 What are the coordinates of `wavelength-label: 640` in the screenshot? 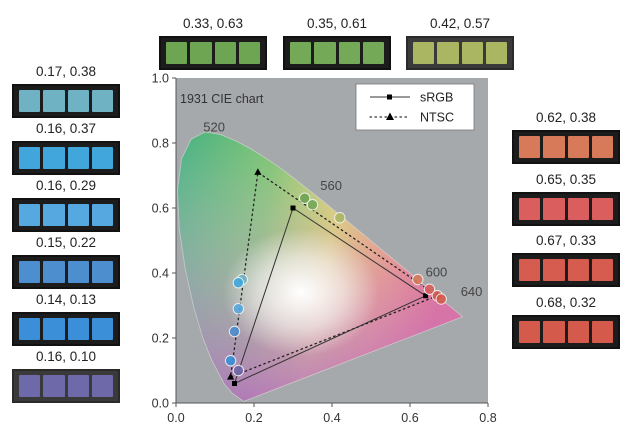 It's located at (472, 291).